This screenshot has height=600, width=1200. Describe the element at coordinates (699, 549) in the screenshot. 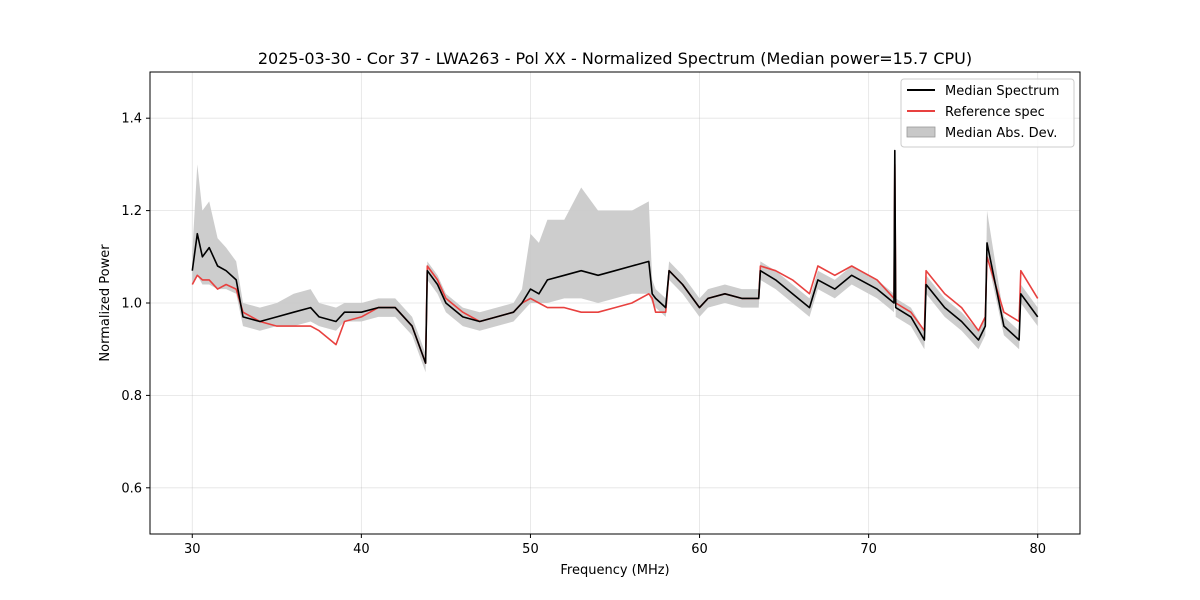

I see `x-tick-label: 60` at that location.